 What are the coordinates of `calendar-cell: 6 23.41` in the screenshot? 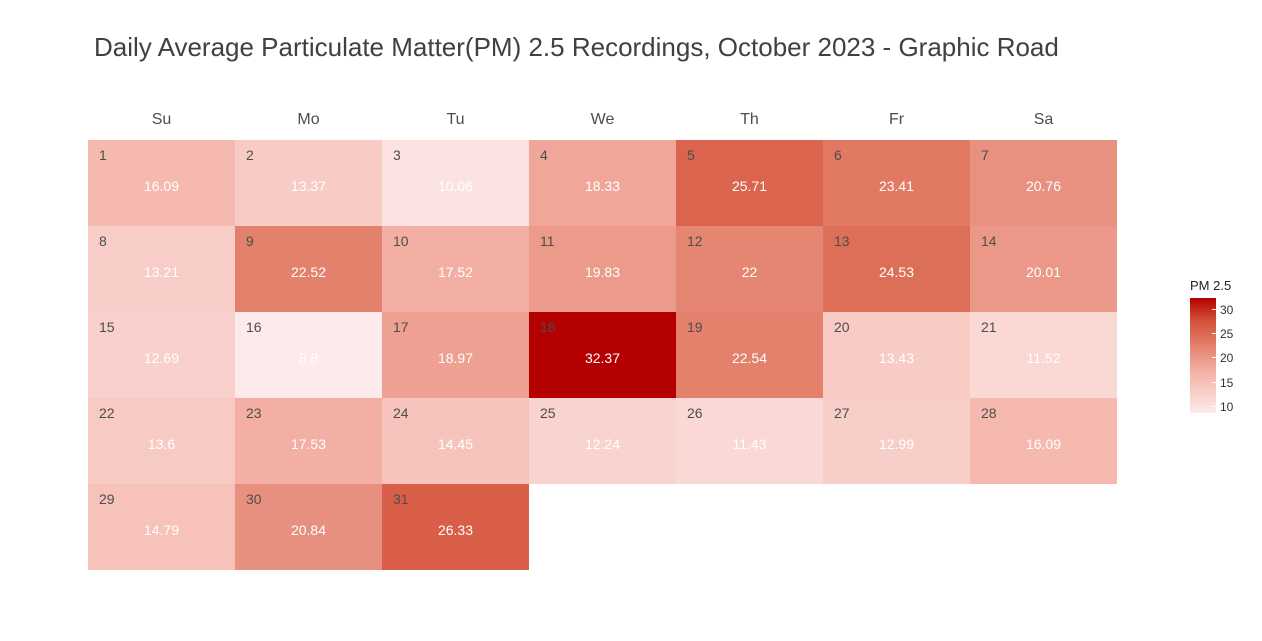 It's located at (896, 183).